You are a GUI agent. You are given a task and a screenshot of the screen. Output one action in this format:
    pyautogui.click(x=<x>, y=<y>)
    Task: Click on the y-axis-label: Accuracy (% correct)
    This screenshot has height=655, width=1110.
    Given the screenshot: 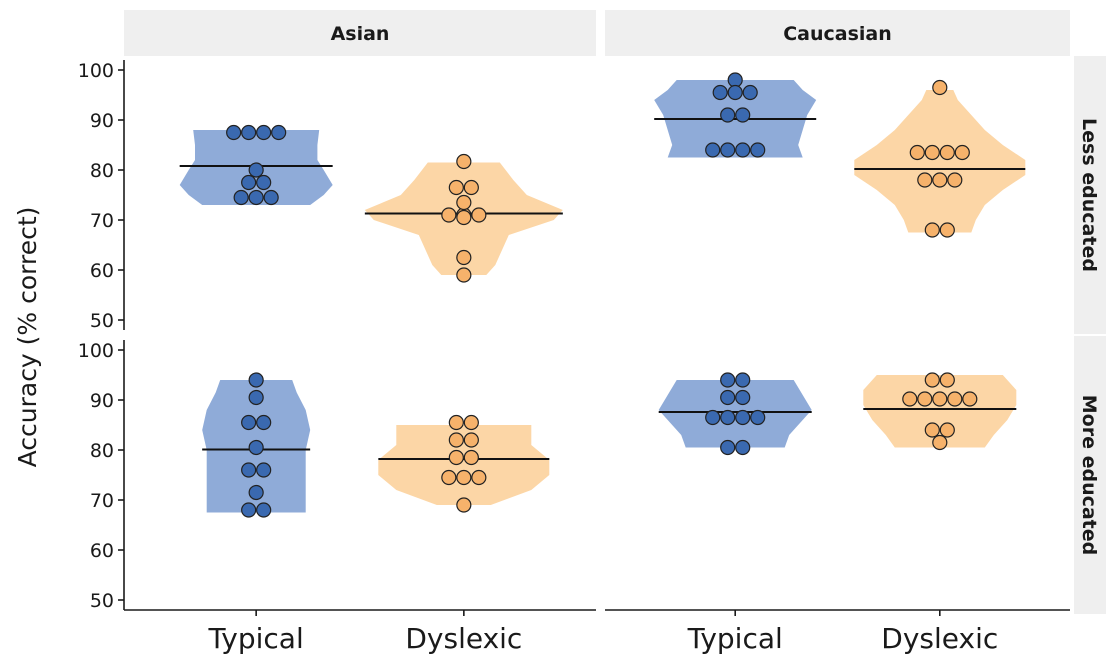 What is the action you would take?
    pyautogui.click(x=27, y=337)
    